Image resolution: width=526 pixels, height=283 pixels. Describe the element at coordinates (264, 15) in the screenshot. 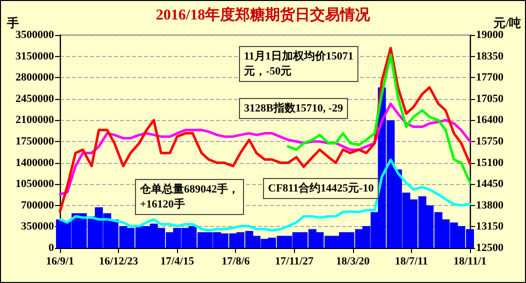

I see `chart-title: 2016/18年度郑糖期货日交易情况` at that location.